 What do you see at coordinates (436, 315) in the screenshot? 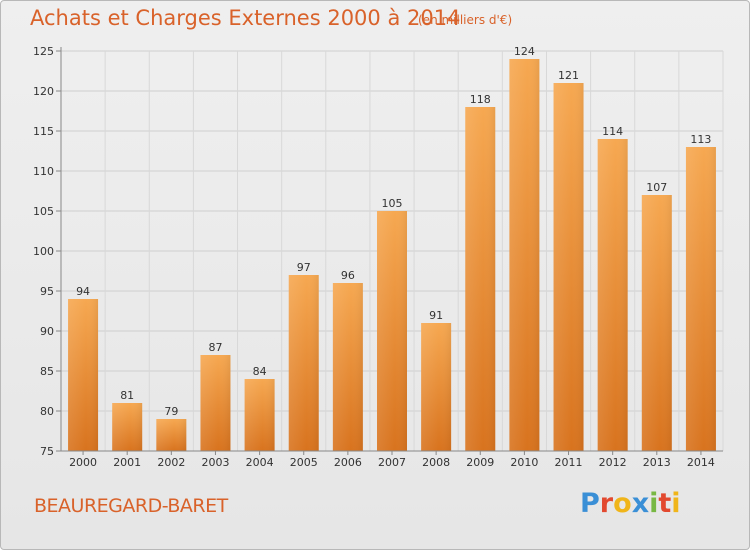
I see `bar-value-label: 91` at bounding box center [436, 315].